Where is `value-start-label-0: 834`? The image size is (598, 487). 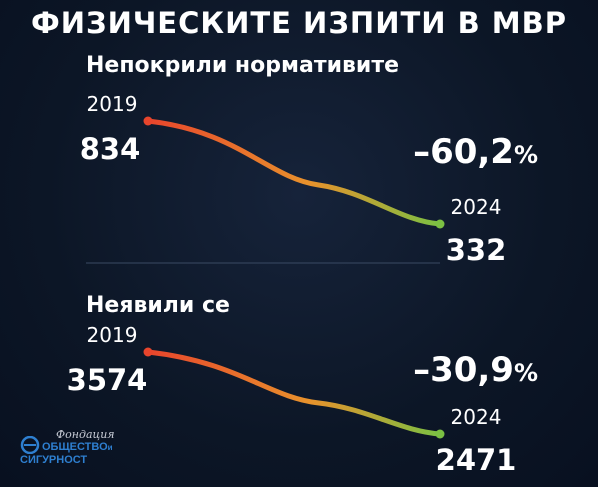 value-start-label-0: 834 is located at coordinates (110, 149).